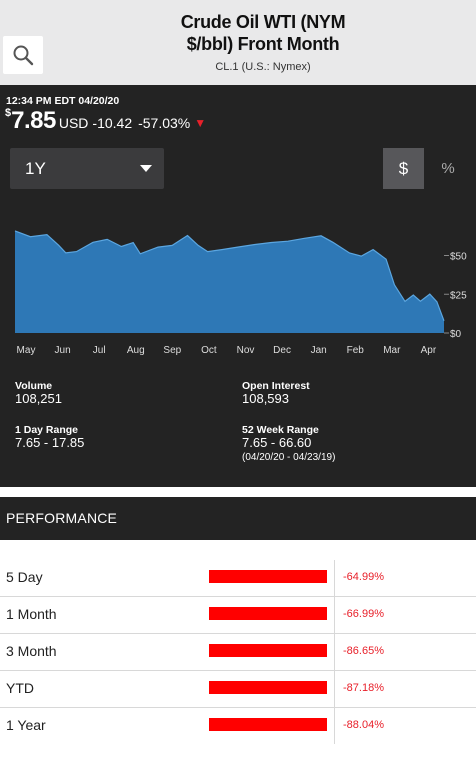  What do you see at coordinates (87, 168) in the screenshot?
I see `time-range-select: 1Y` at bounding box center [87, 168].